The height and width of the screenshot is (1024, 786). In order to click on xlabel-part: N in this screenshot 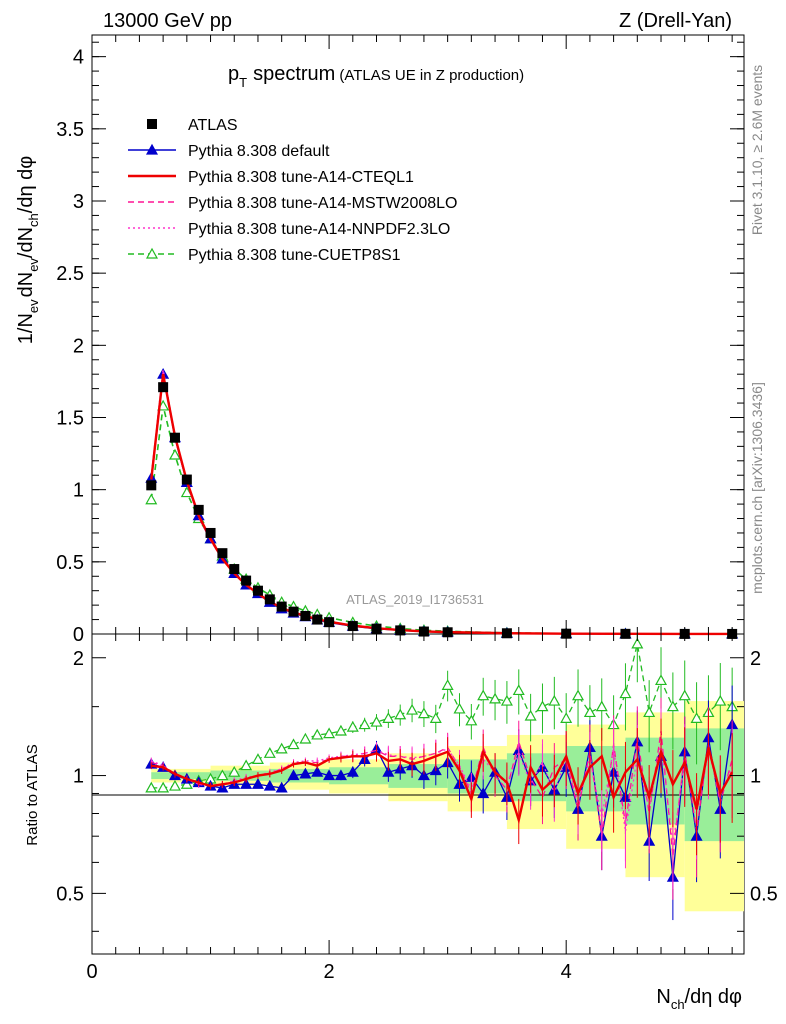, I will do `click(663, 997)`.